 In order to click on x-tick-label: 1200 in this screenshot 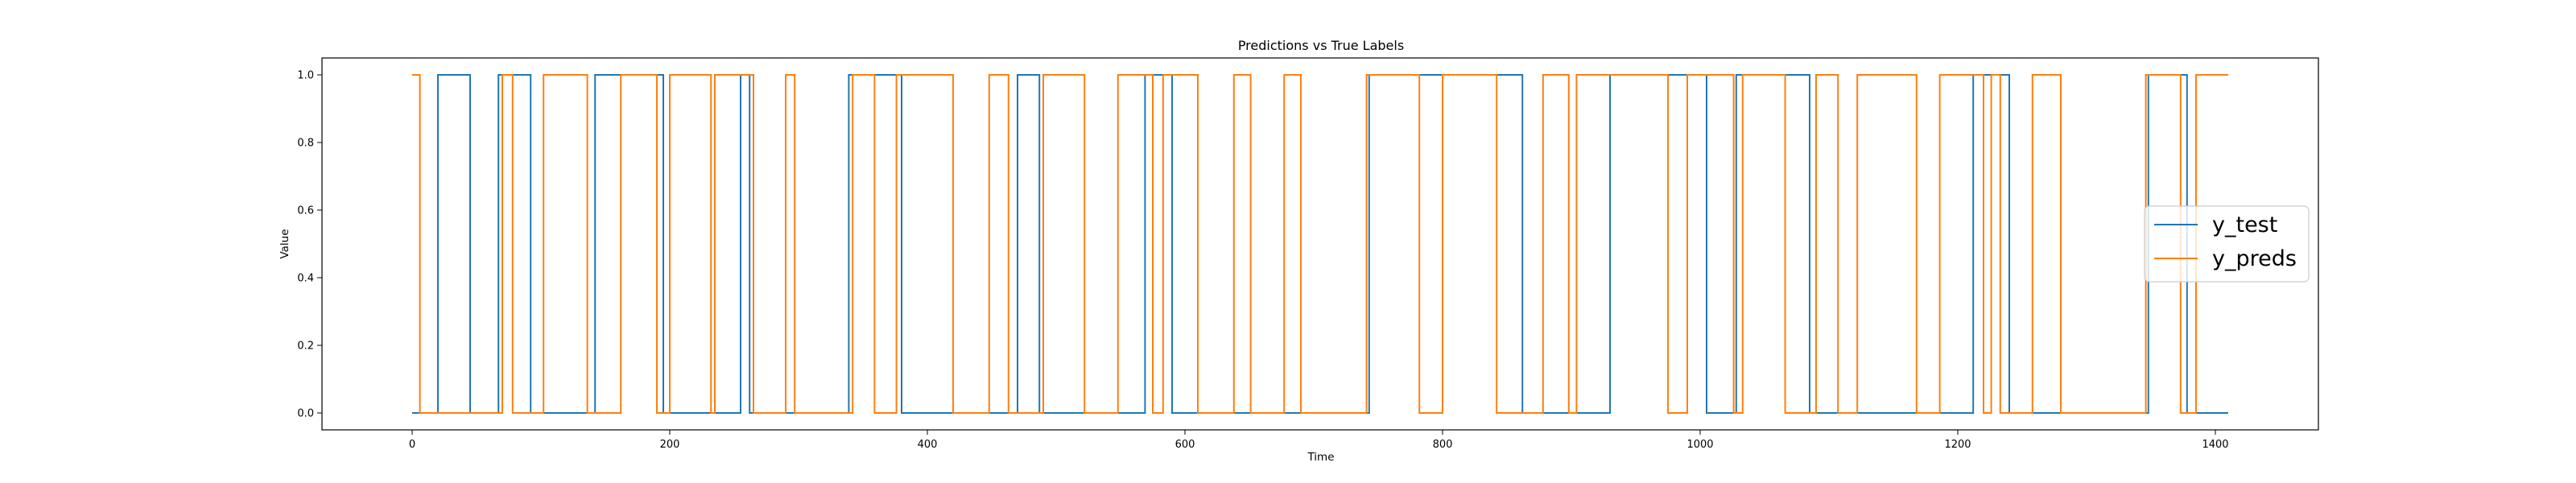, I will do `click(1957, 445)`.